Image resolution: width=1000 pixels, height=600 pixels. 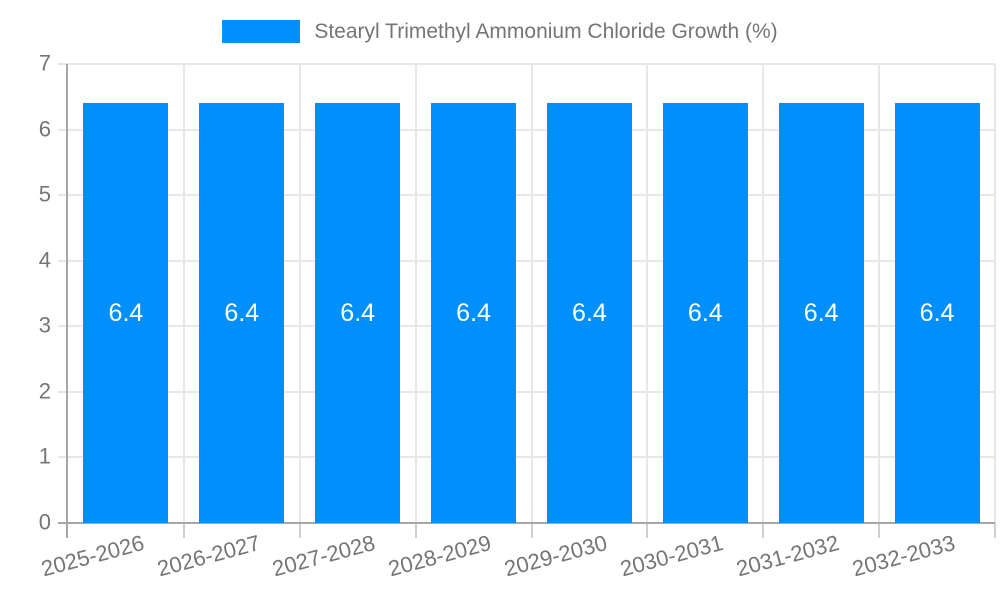 What do you see at coordinates (555, 556) in the screenshot?
I see `x-axis-category-label: 2029-2030` at bounding box center [555, 556].